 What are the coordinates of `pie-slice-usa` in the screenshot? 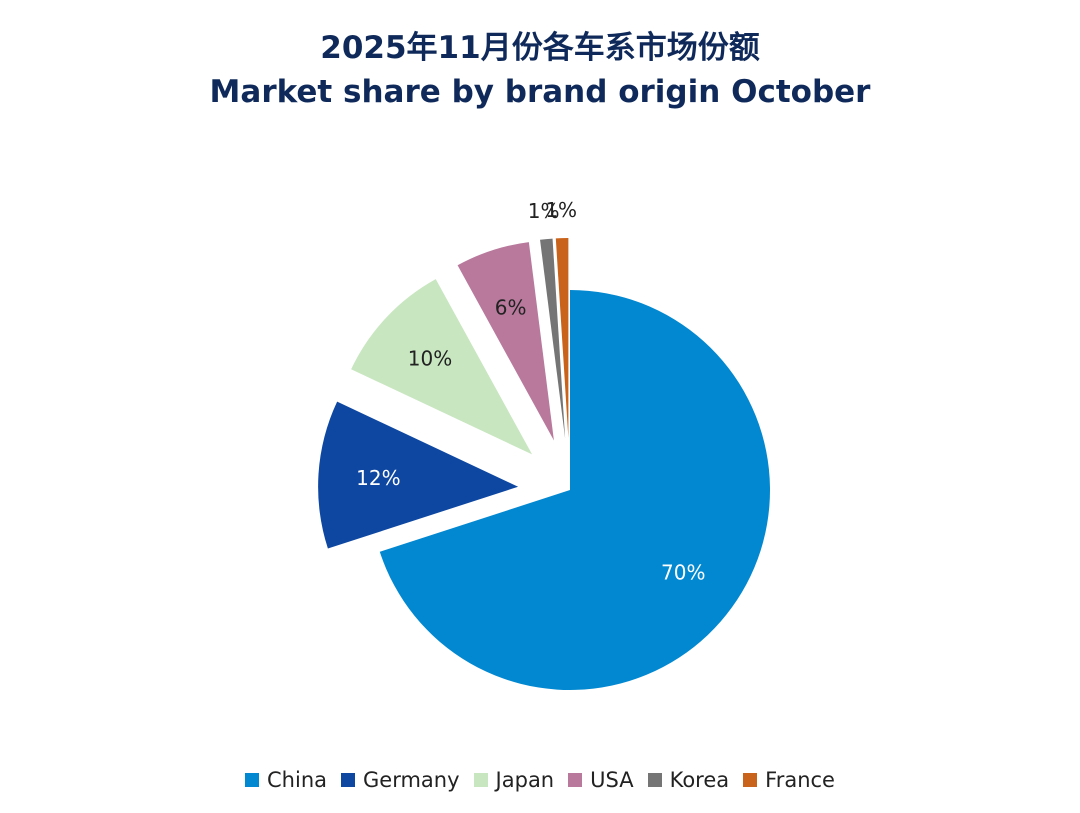 It's located at (505, 341).